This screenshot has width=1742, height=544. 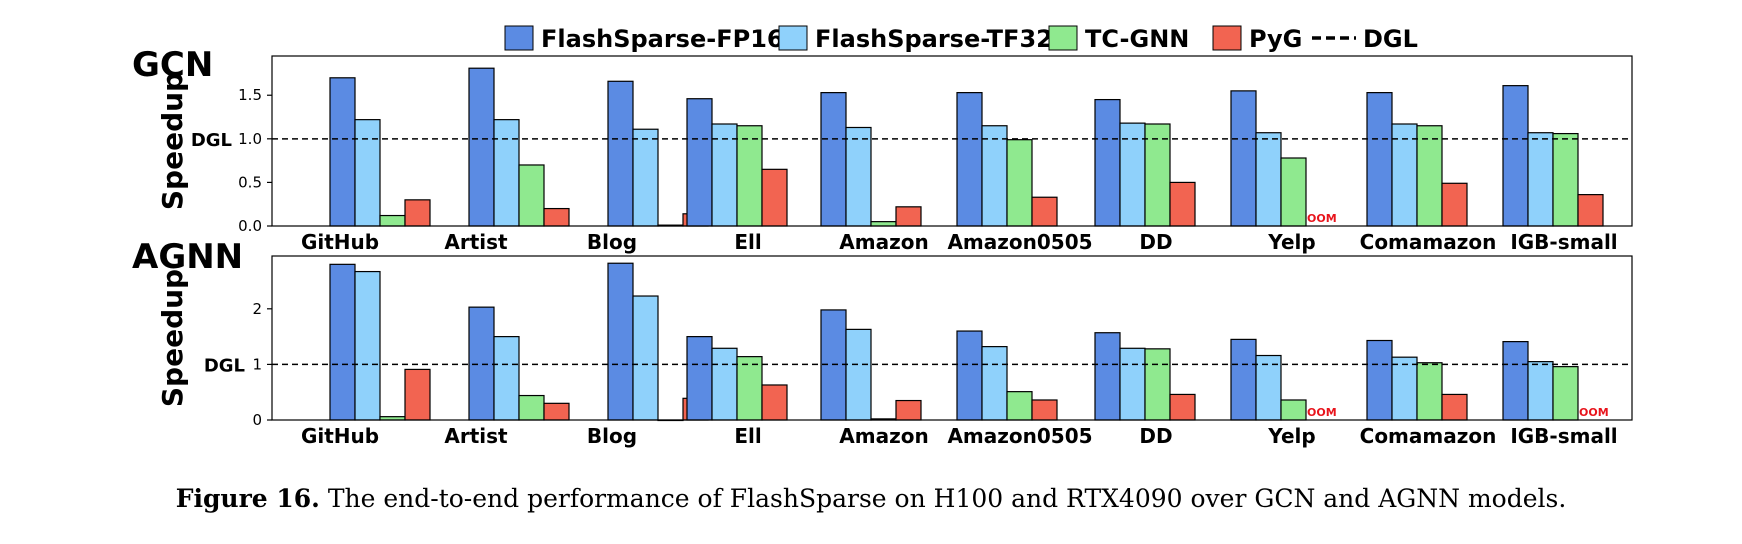 What do you see at coordinates (747, 242) in the screenshot?
I see `category-label: Ell` at bounding box center [747, 242].